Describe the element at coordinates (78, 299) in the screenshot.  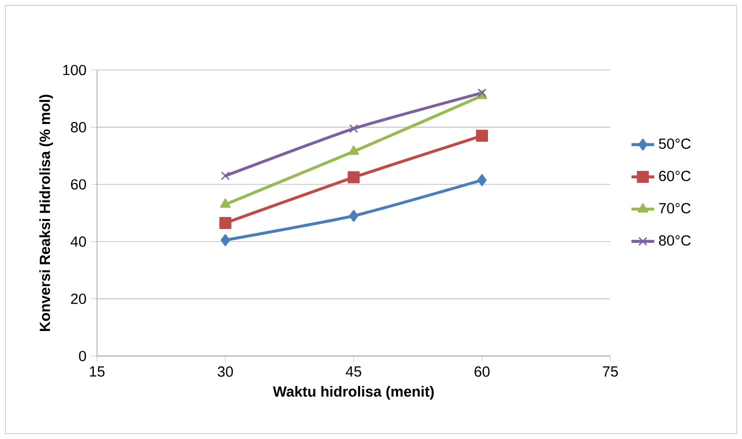
I see `y-tick-label: 20` at that location.